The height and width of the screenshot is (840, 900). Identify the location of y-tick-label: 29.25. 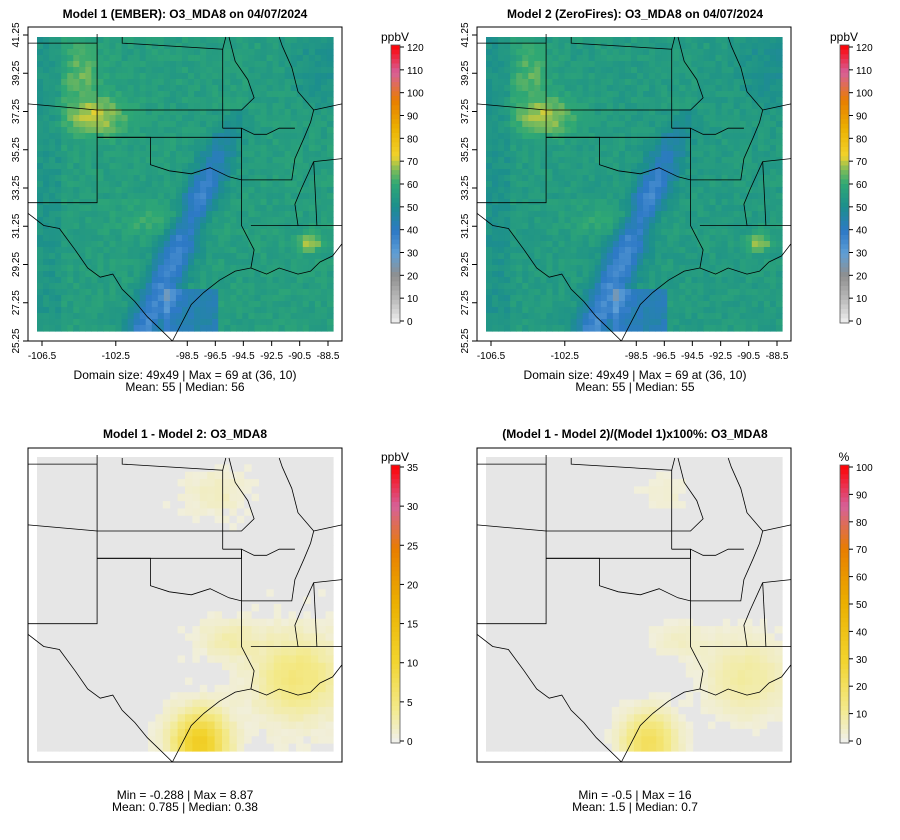
(465, 264).